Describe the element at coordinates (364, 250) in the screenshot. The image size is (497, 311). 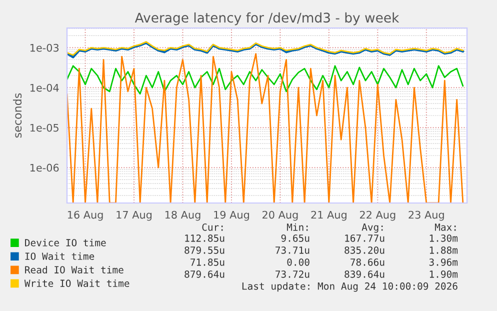
I see `text: 835.20u` at that location.